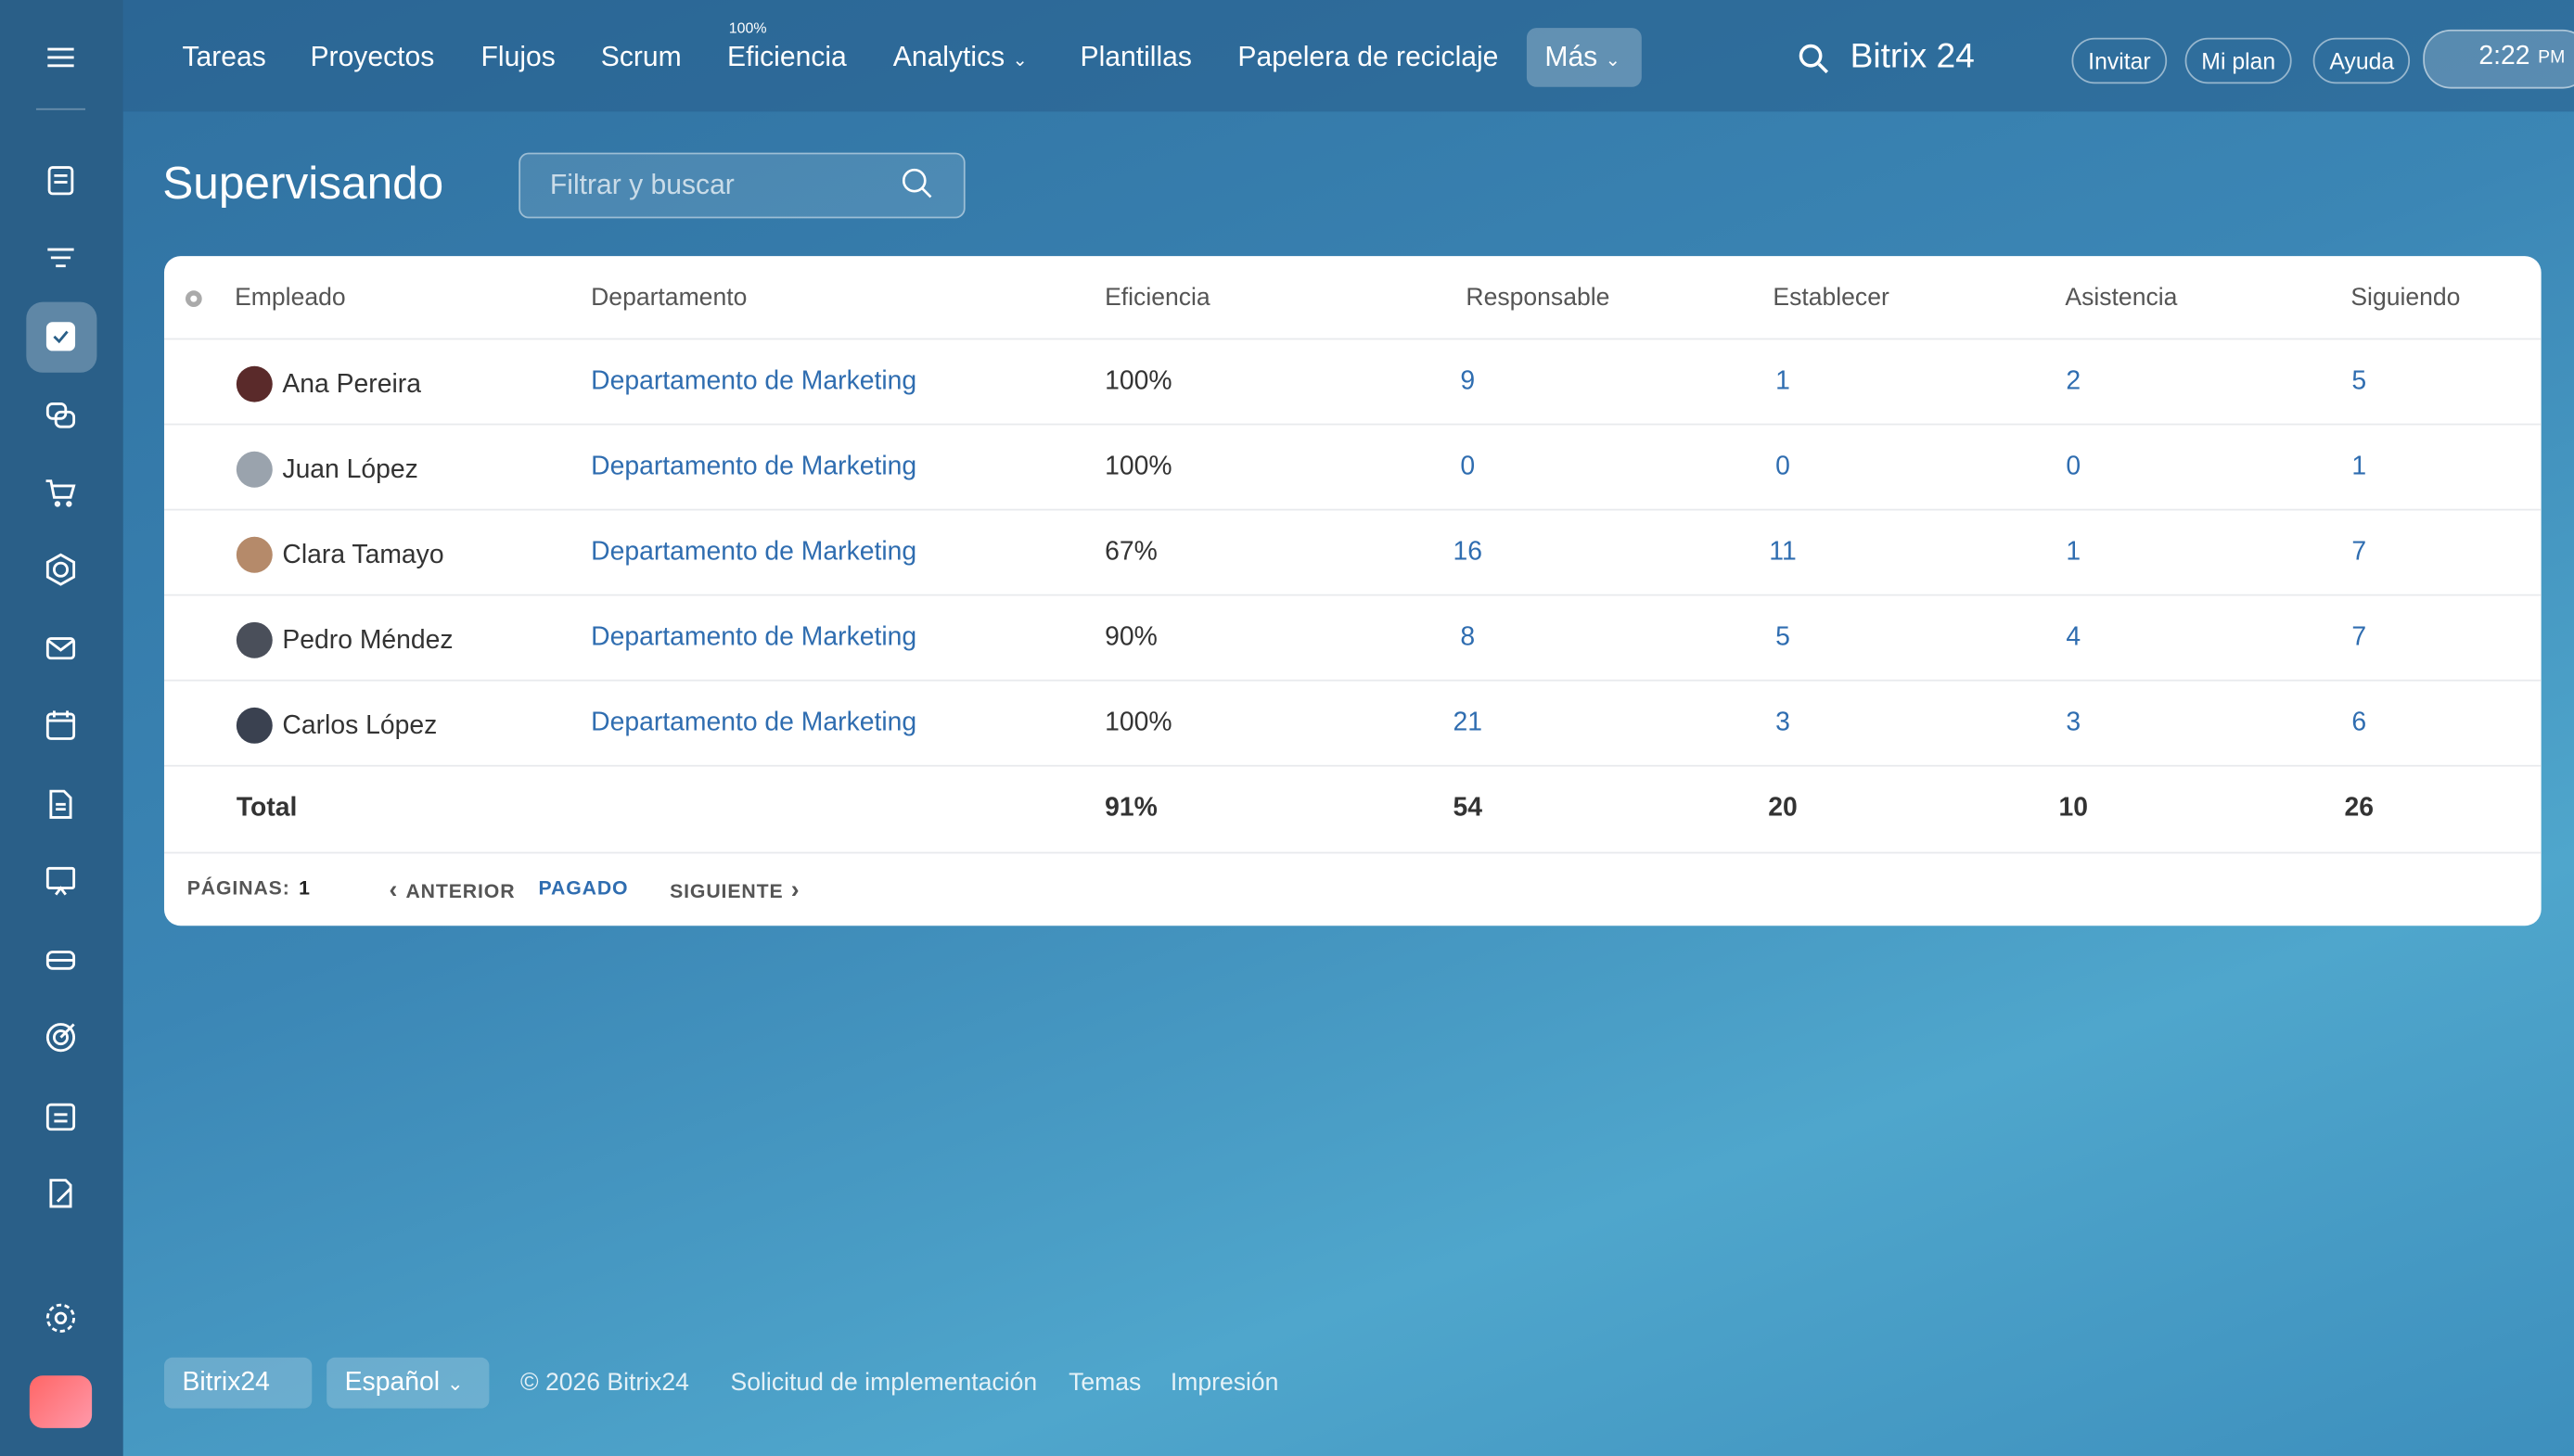 This screenshot has width=2574, height=1456. Describe the element at coordinates (1136, 56) in the screenshot. I see `nav-item: Plantillas` at that location.